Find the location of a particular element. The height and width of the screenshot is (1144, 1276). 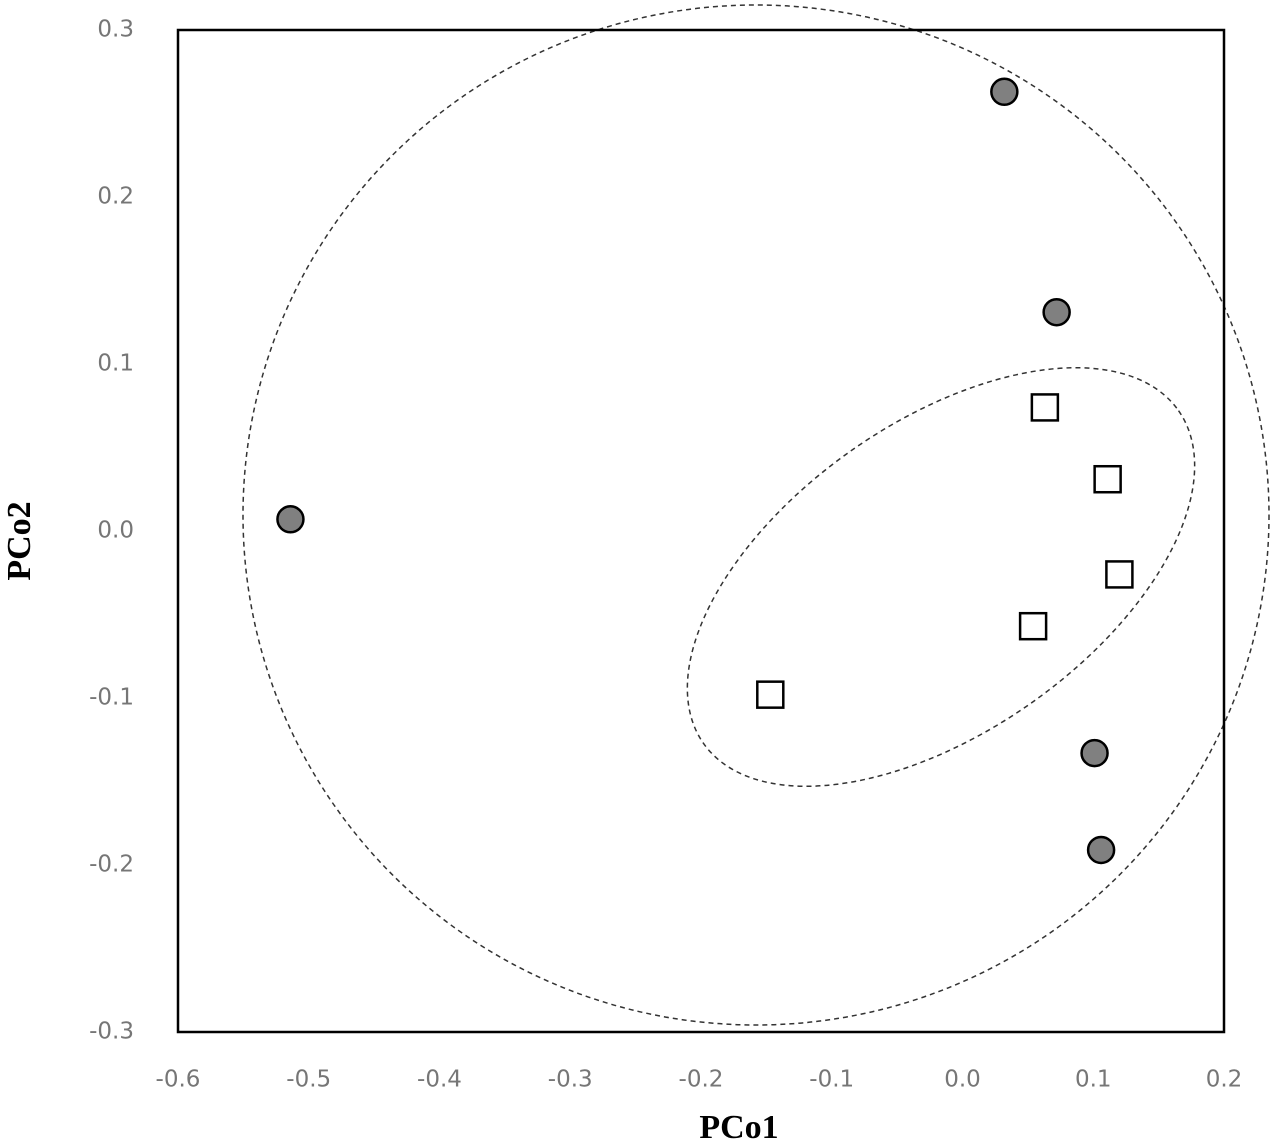

x-axis-label: PCo1 is located at coordinates (738, 1126).